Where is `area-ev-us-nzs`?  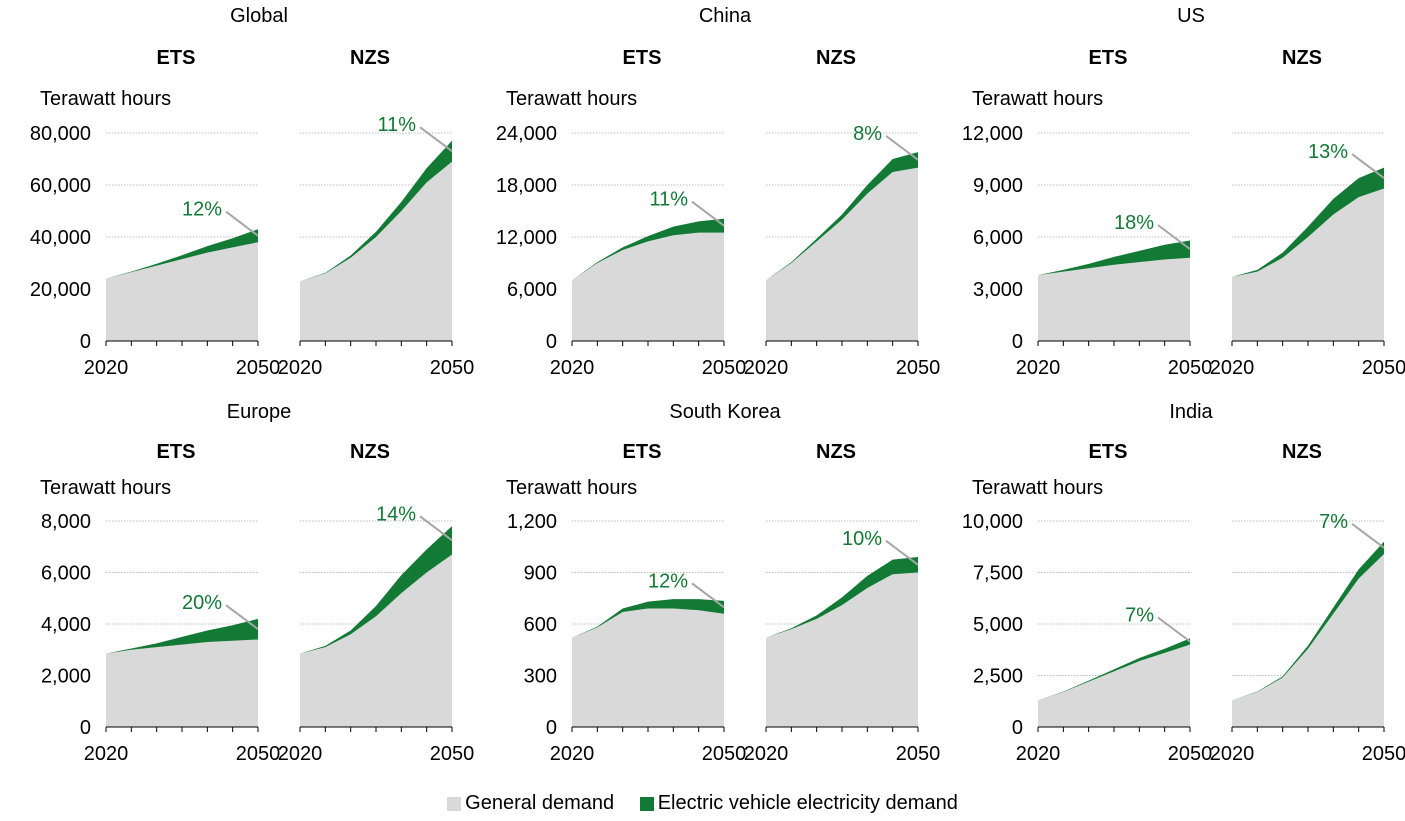
area-ev-us-nzs is located at coordinates (1308, 222).